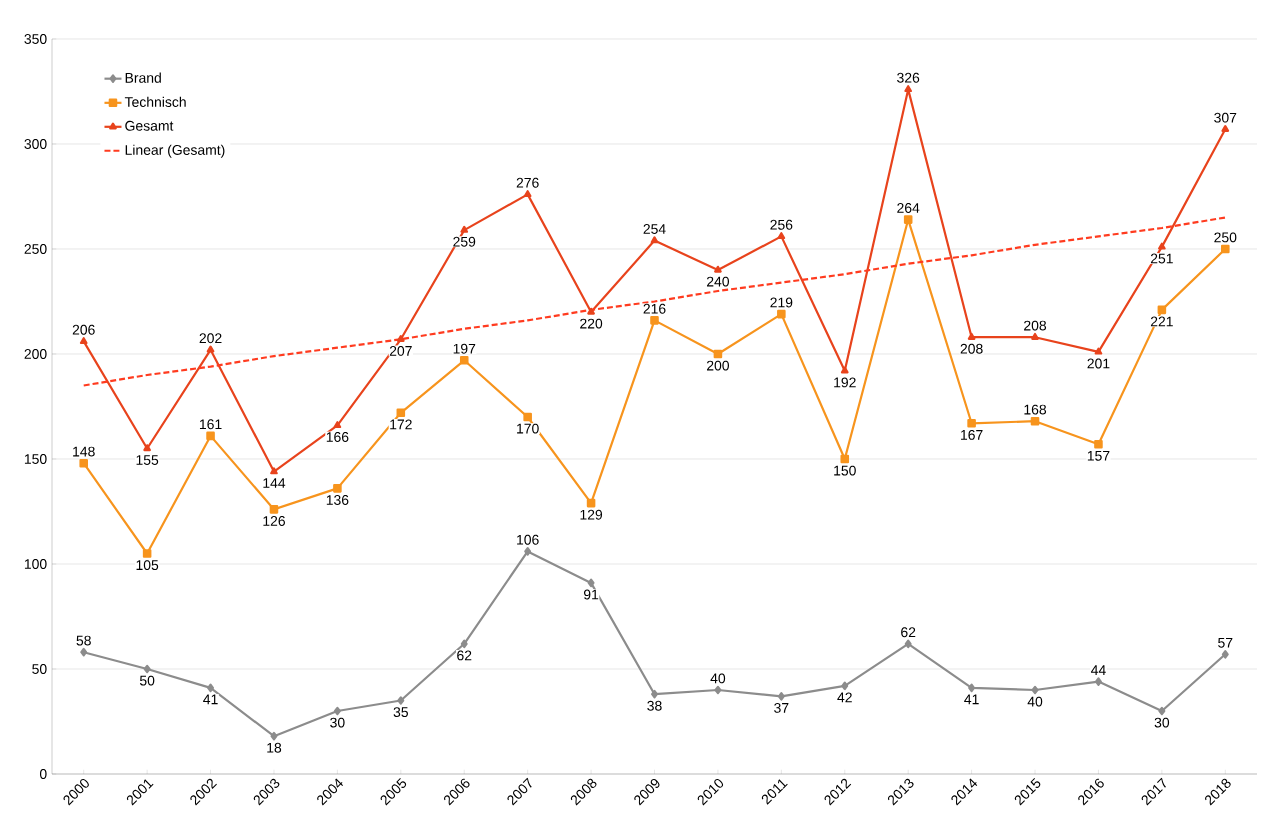 The image size is (1272, 836). Describe the element at coordinates (591, 514) in the screenshot. I see `data-label: 129` at that location.